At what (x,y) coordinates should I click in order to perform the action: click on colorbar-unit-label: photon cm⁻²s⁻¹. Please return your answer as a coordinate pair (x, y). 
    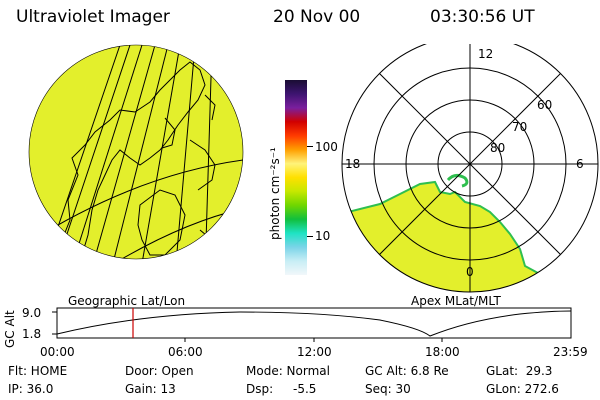
    Looking at the image, I should click on (275, 193).